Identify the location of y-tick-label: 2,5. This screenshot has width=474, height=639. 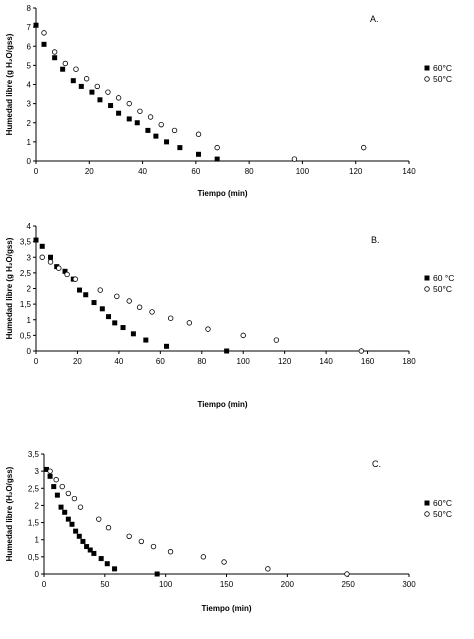
(34, 488).